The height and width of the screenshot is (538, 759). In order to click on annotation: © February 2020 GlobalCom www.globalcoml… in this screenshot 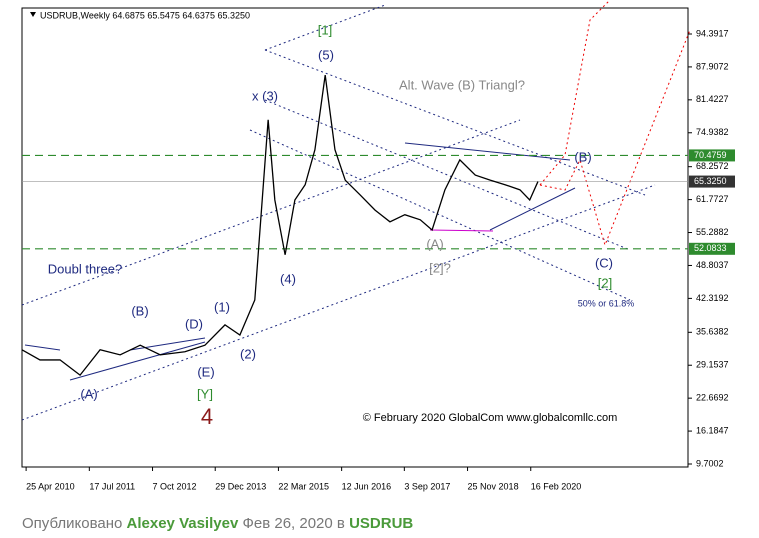, I will do `click(490, 418)`.